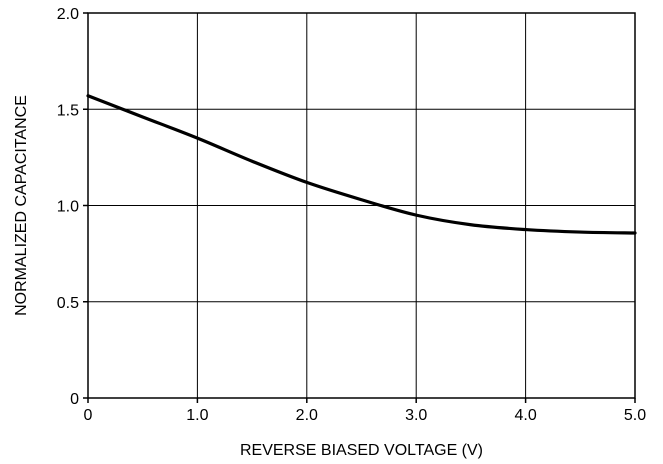  Describe the element at coordinates (525, 415) in the screenshot. I see `x-tick-label: 4.0` at that location.